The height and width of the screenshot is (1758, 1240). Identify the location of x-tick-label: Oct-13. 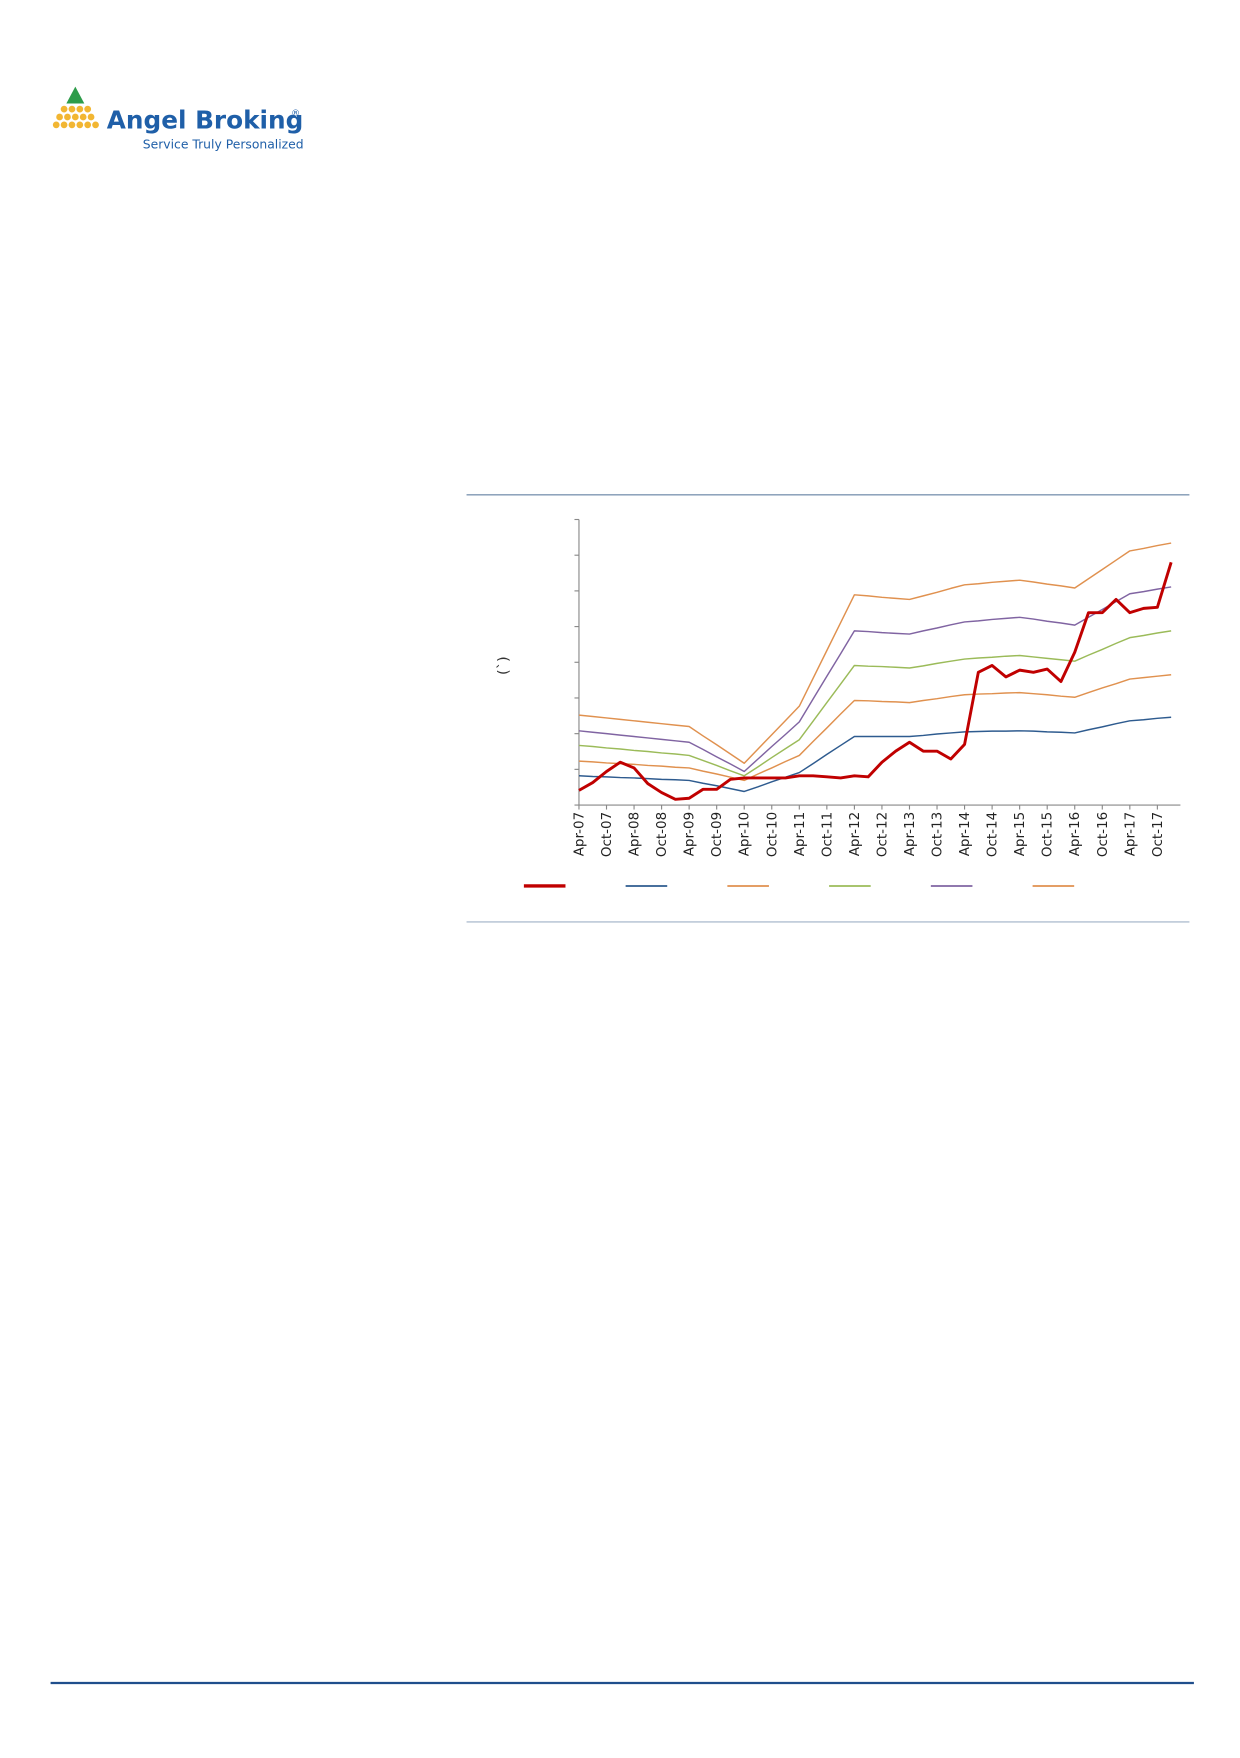
(938, 834).